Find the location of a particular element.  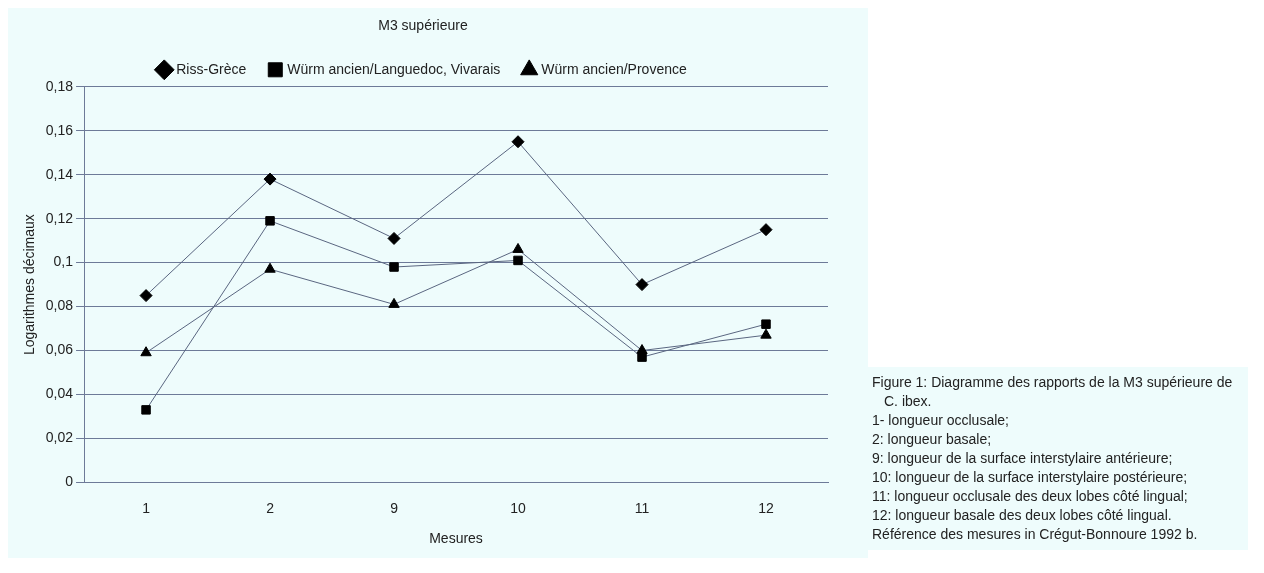

x-tick-label: 12 is located at coordinates (766, 507).